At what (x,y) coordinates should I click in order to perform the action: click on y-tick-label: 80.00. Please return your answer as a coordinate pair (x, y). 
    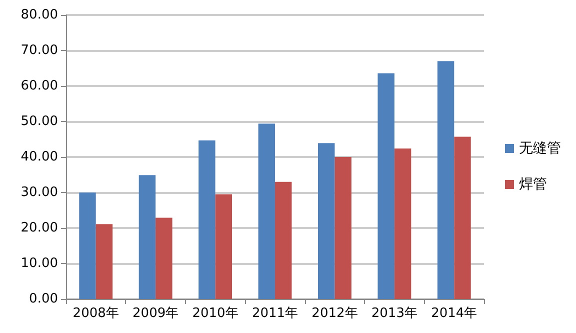
    Looking at the image, I should click on (39, 15).